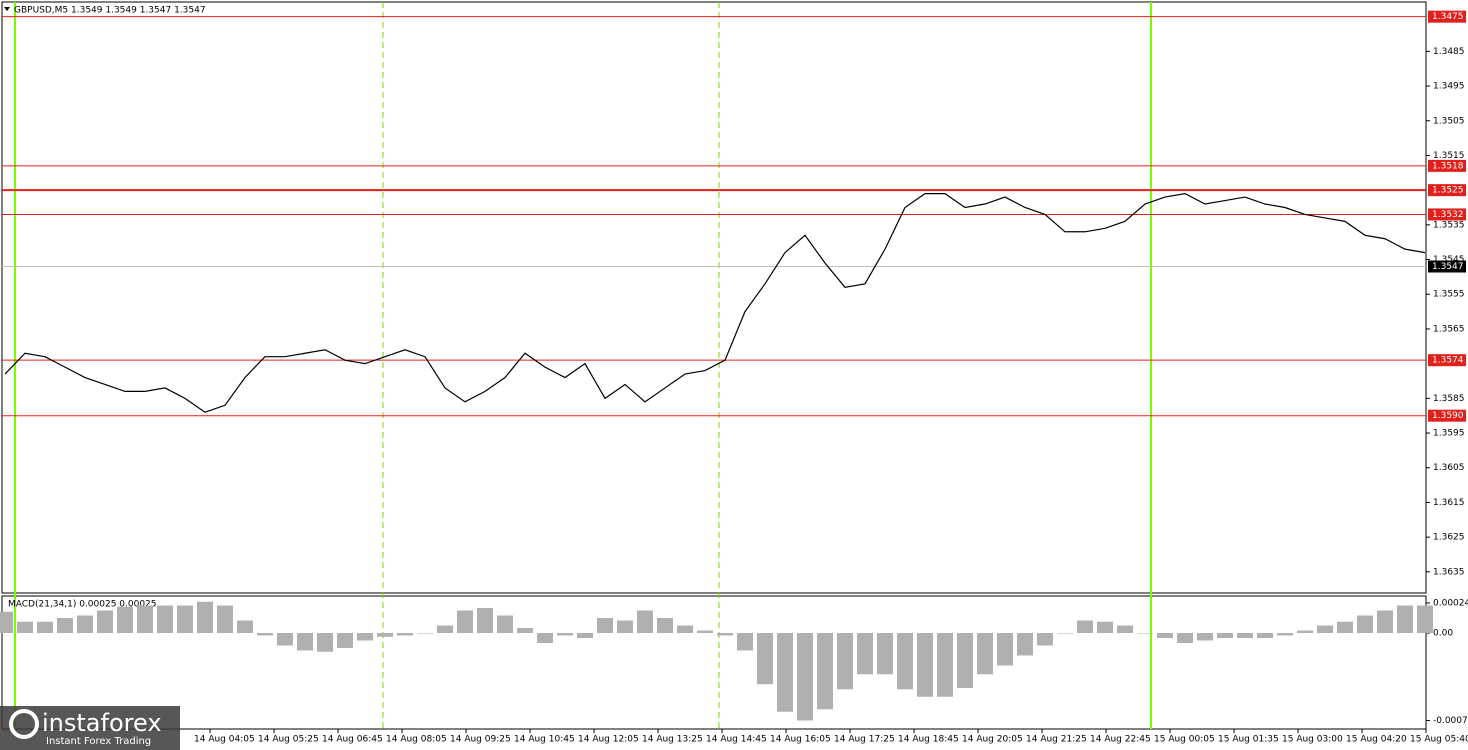 This screenshot has width=1468, height=750. Describe the element at coordinates (1450, 721) in the screenshot. I see `y-tick-label: -0.0007` at that location.